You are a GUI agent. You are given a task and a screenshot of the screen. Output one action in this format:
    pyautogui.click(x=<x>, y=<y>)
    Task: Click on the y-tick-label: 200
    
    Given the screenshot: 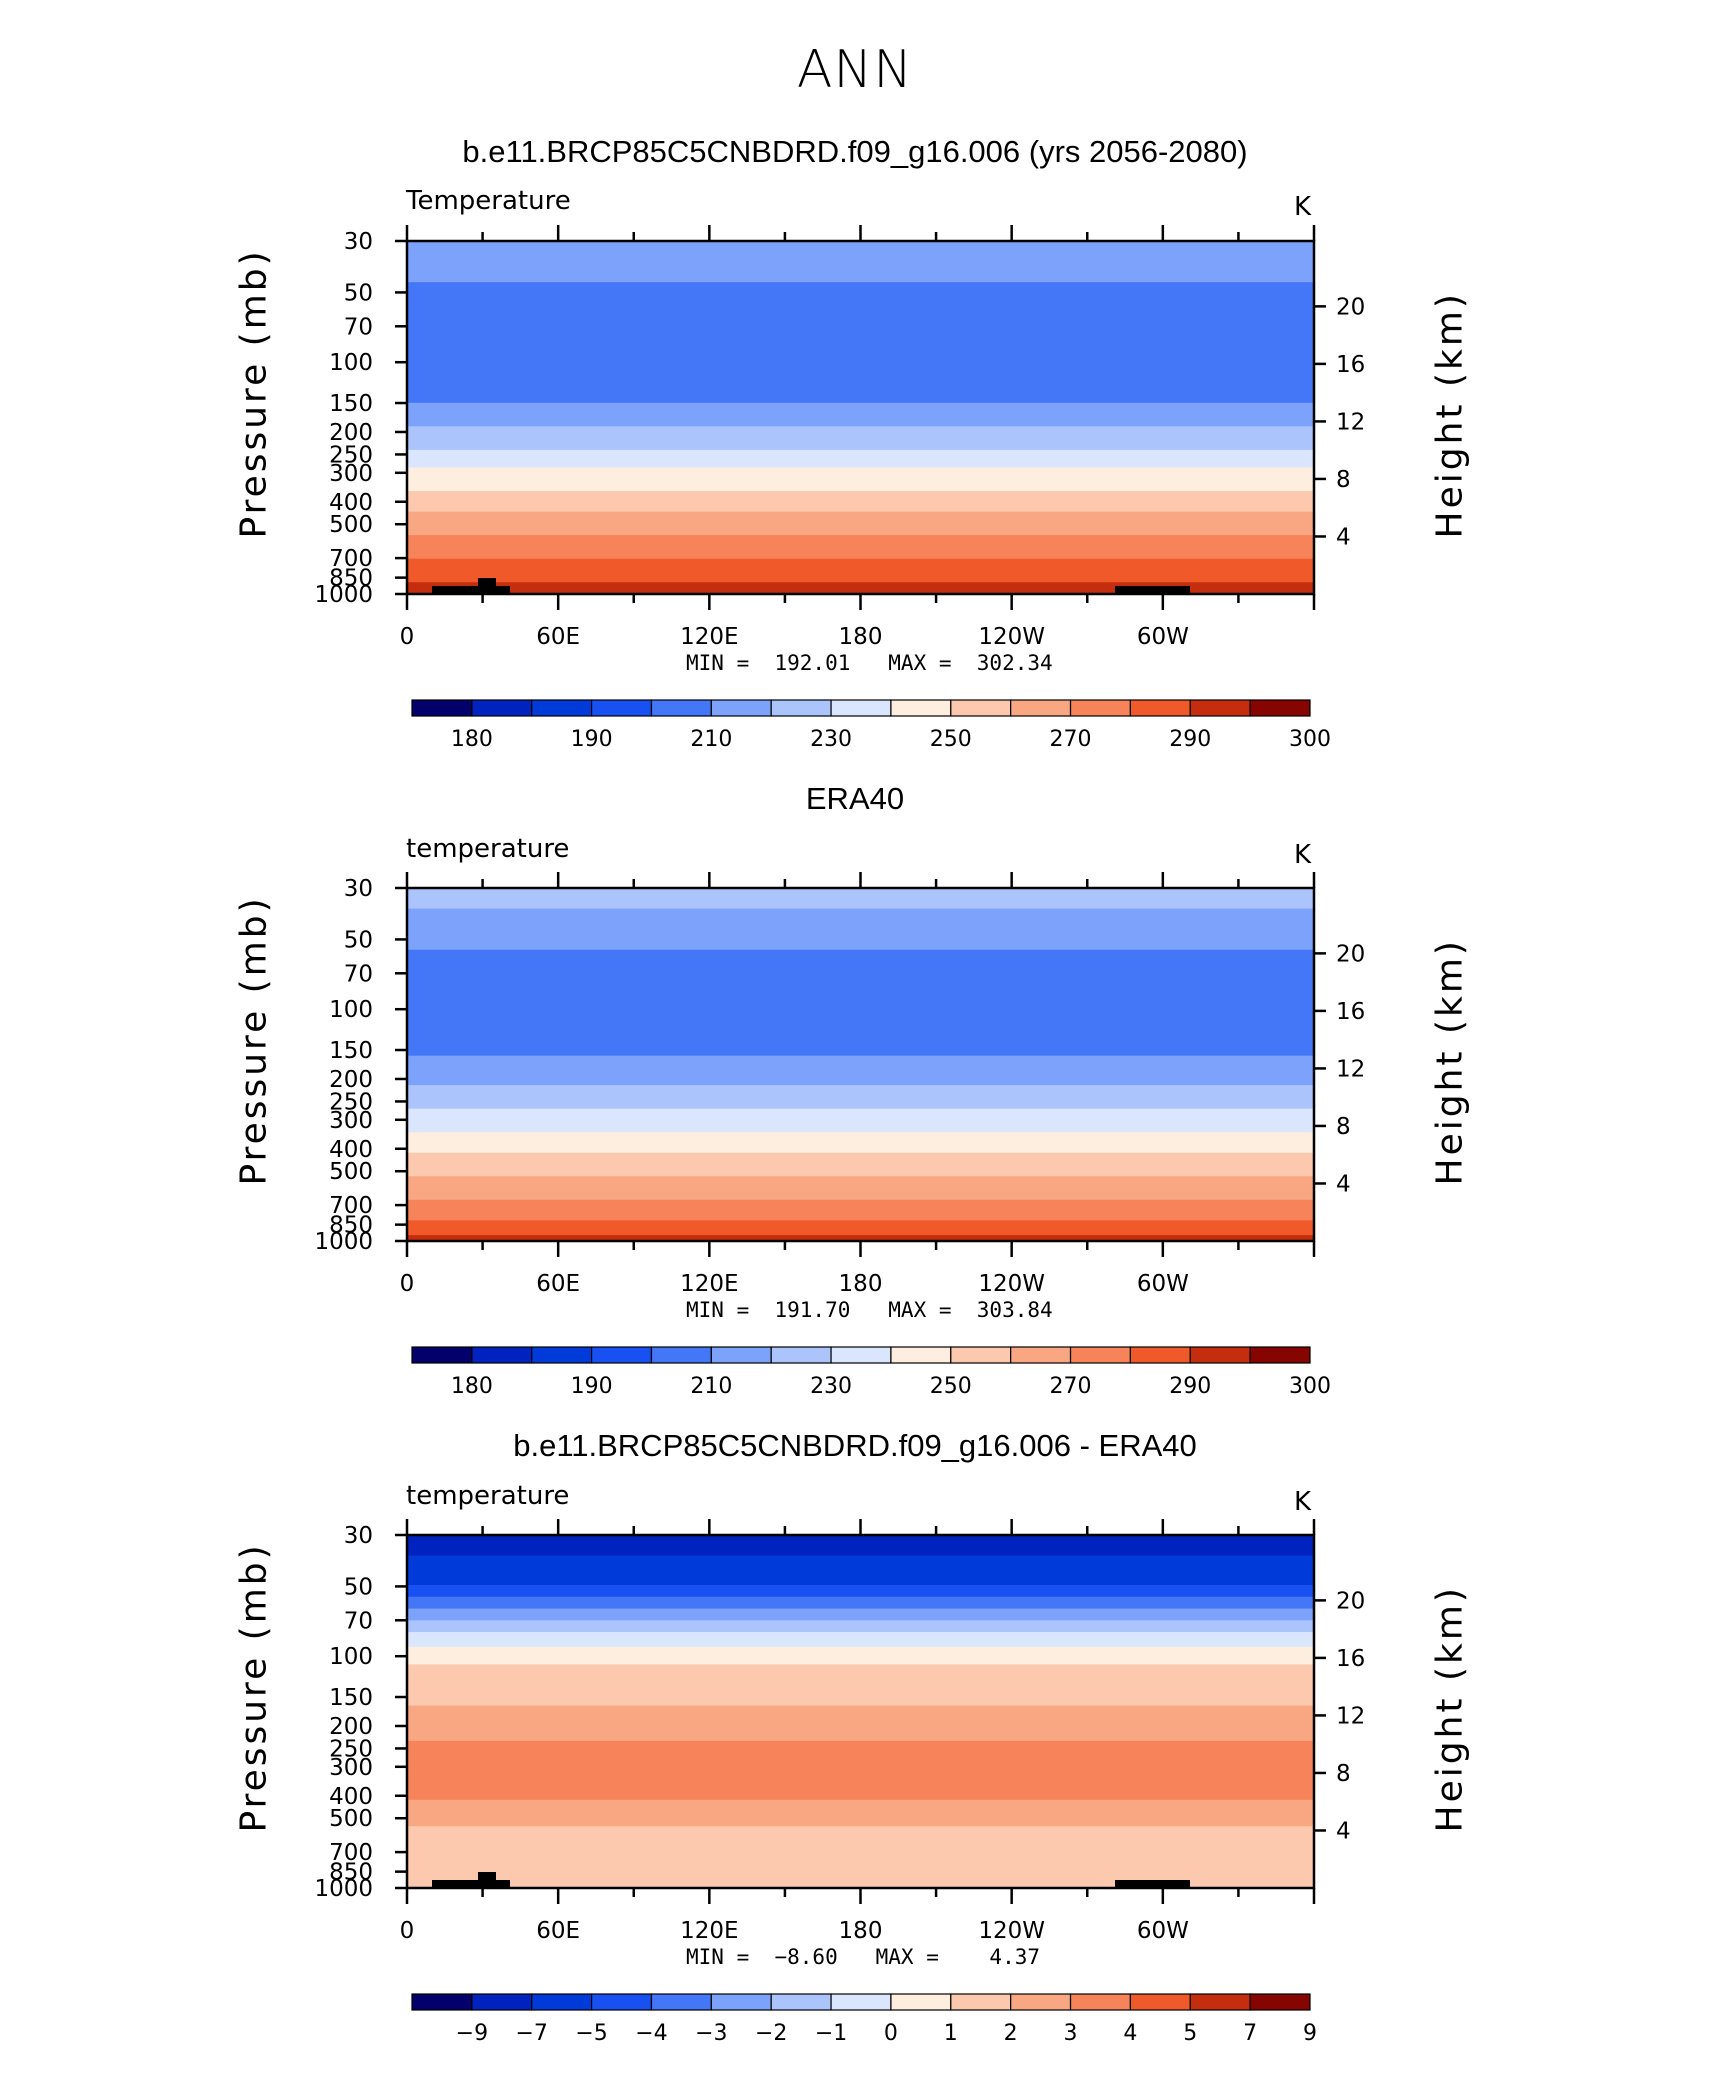 What is the action you would take?
    pyautogui.click(x=351, y=1080)
    